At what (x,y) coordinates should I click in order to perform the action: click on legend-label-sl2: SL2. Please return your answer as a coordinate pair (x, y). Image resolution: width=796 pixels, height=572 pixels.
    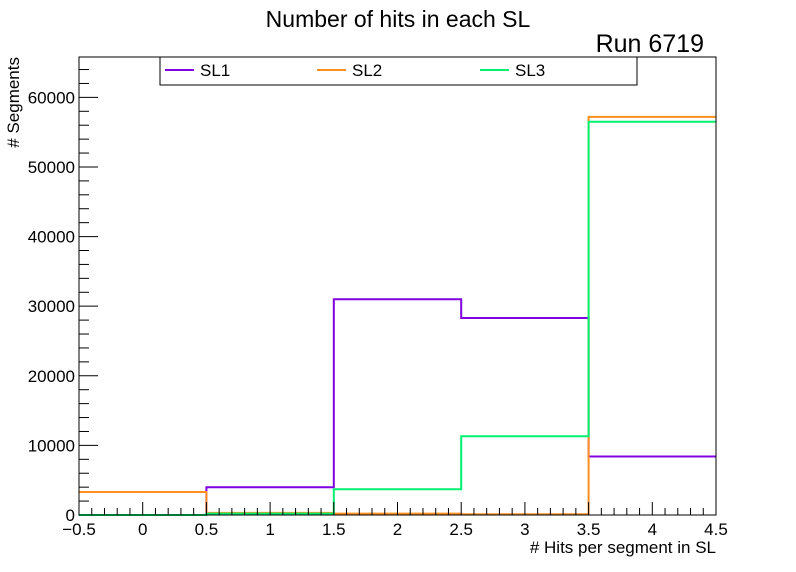
    Looking at the image, I should click on (367, 70).